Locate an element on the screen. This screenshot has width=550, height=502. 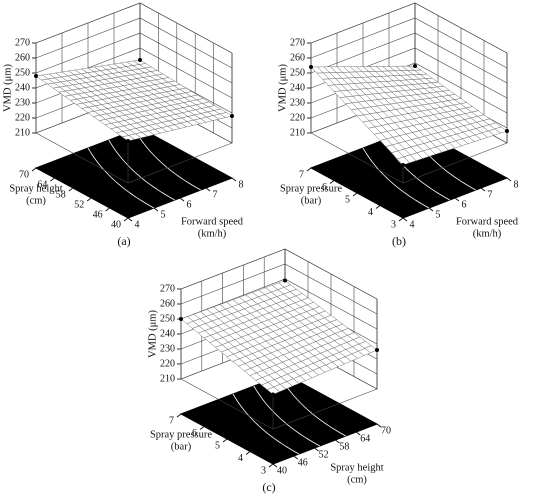
z-tick-label: 250 is located at coordinates (297, 72).